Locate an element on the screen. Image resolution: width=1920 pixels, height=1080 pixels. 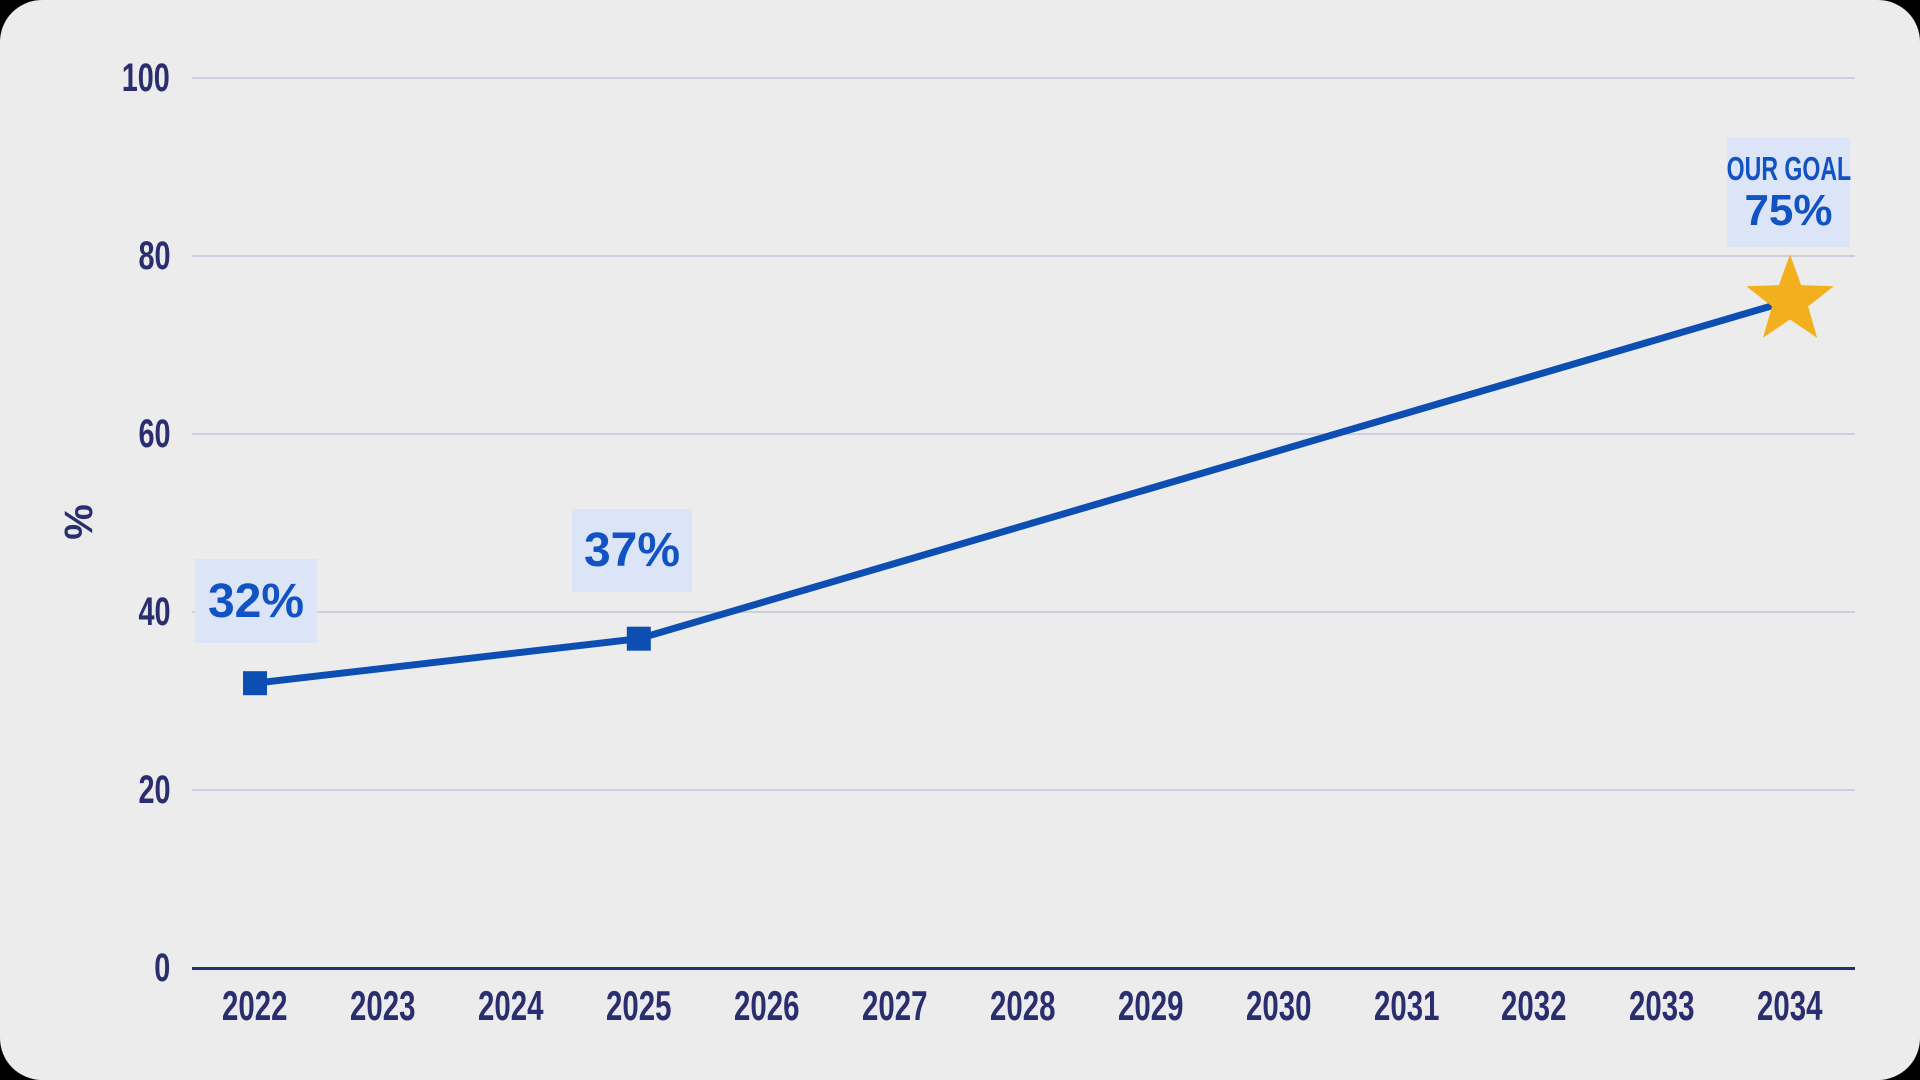
square-marker-2022 is located at coordinates (255, 683).